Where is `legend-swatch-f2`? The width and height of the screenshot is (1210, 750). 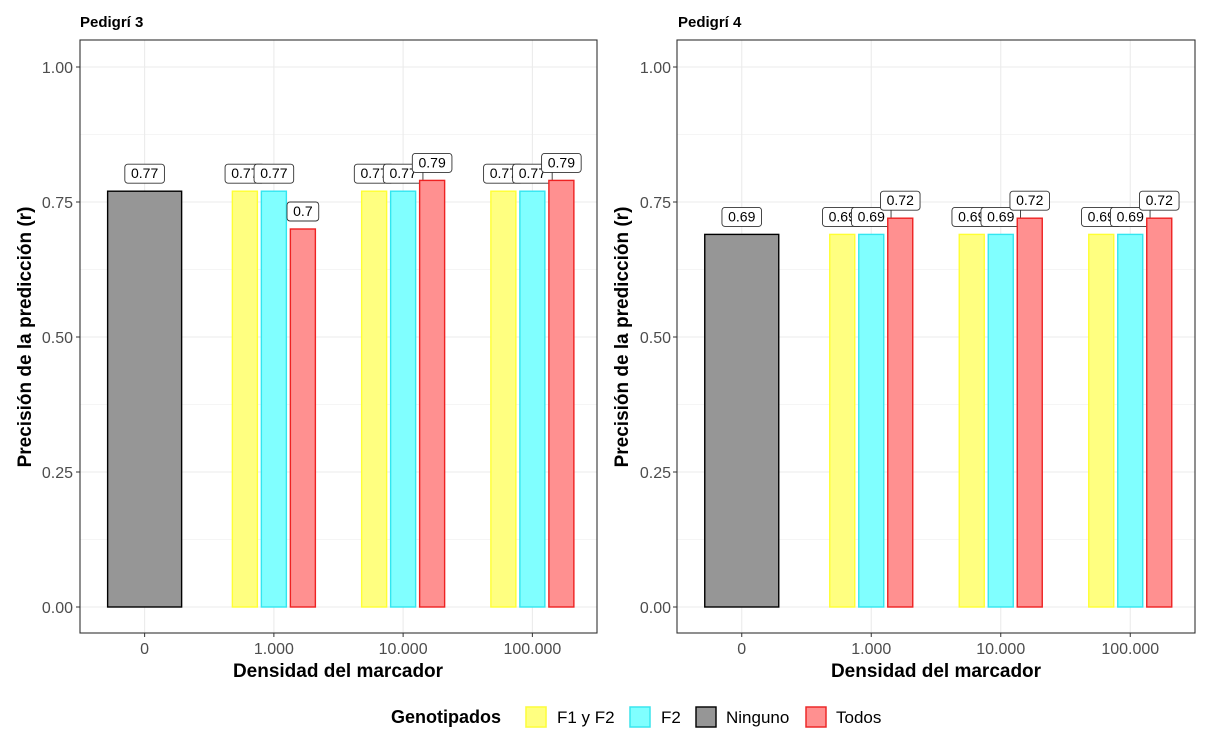 legend-swatch-f2 is located at coordinates (640, 717).